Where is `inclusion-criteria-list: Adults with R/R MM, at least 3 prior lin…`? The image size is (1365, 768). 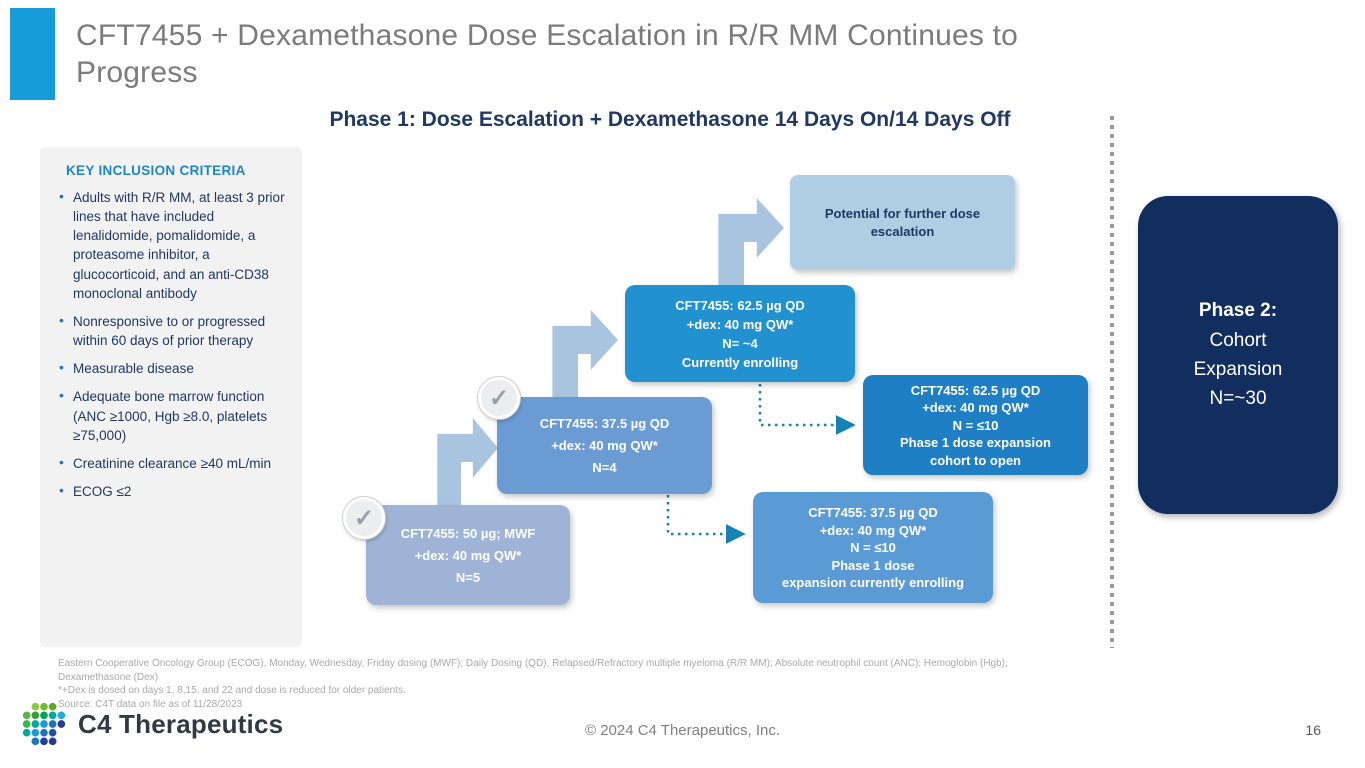 inclusion-criteria-list: Adults with R/R MM, at least 3 prior lin… is located at coordinates (173, 344).